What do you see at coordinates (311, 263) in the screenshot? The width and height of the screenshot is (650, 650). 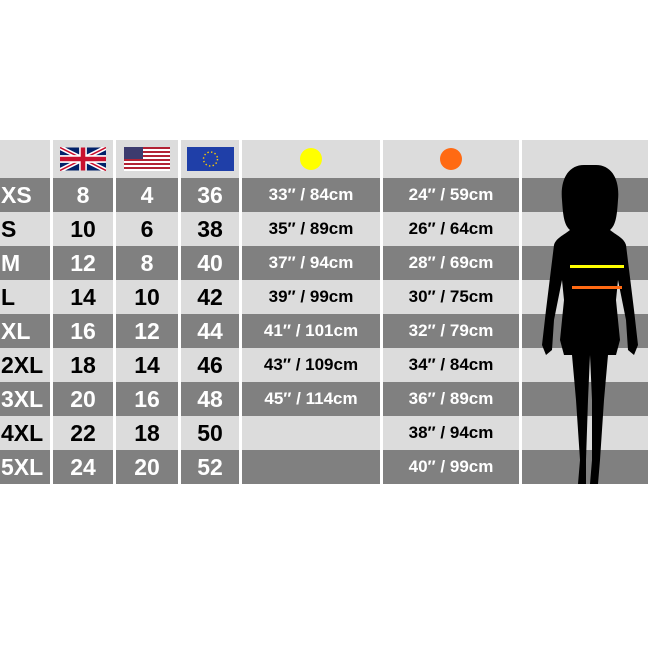 I see `bust-measure: 37″ / 94cm` at bounding box center [311, 263].